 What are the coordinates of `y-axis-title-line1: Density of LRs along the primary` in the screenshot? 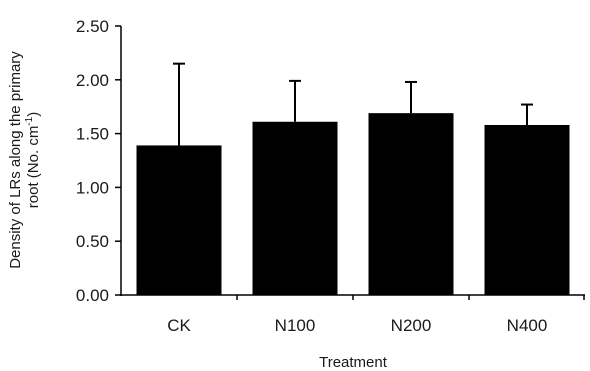 It's located at (15, 160).